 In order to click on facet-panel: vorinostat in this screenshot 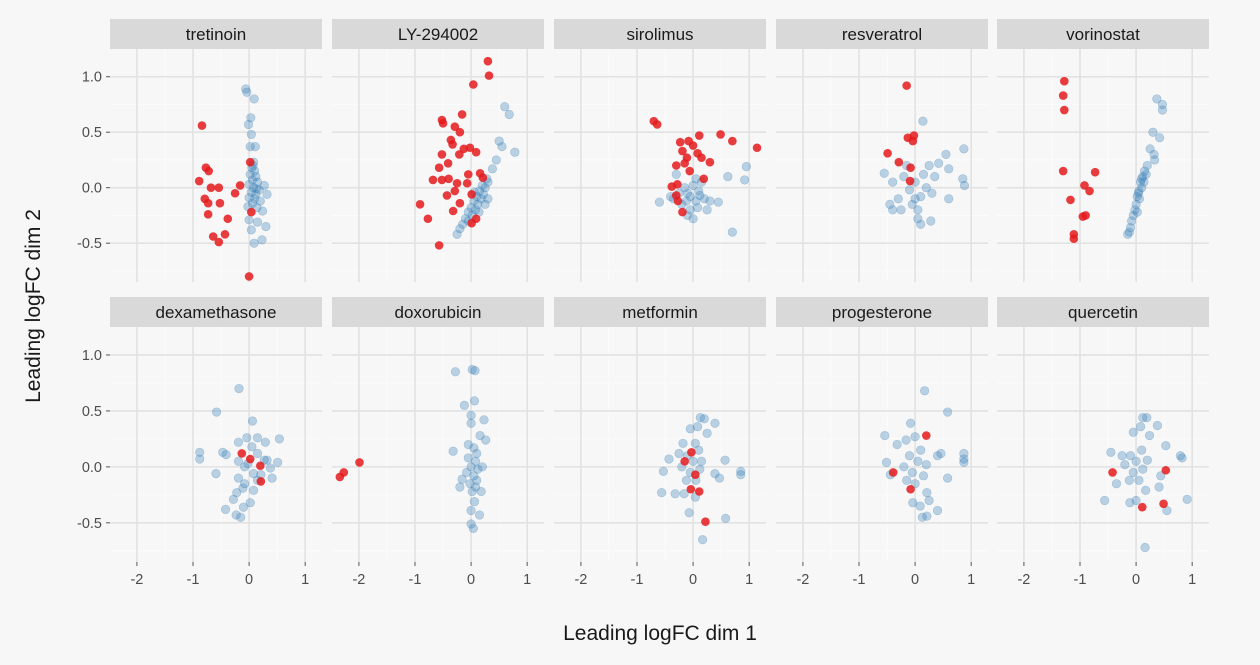, I will do `click(1103, 150)`.